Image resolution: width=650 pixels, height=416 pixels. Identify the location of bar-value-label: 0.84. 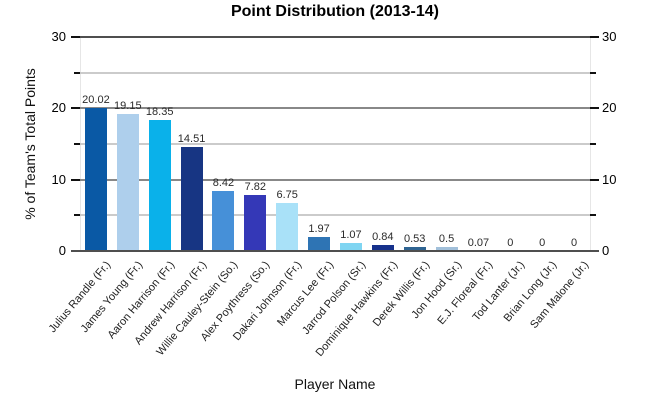
(383, 237).